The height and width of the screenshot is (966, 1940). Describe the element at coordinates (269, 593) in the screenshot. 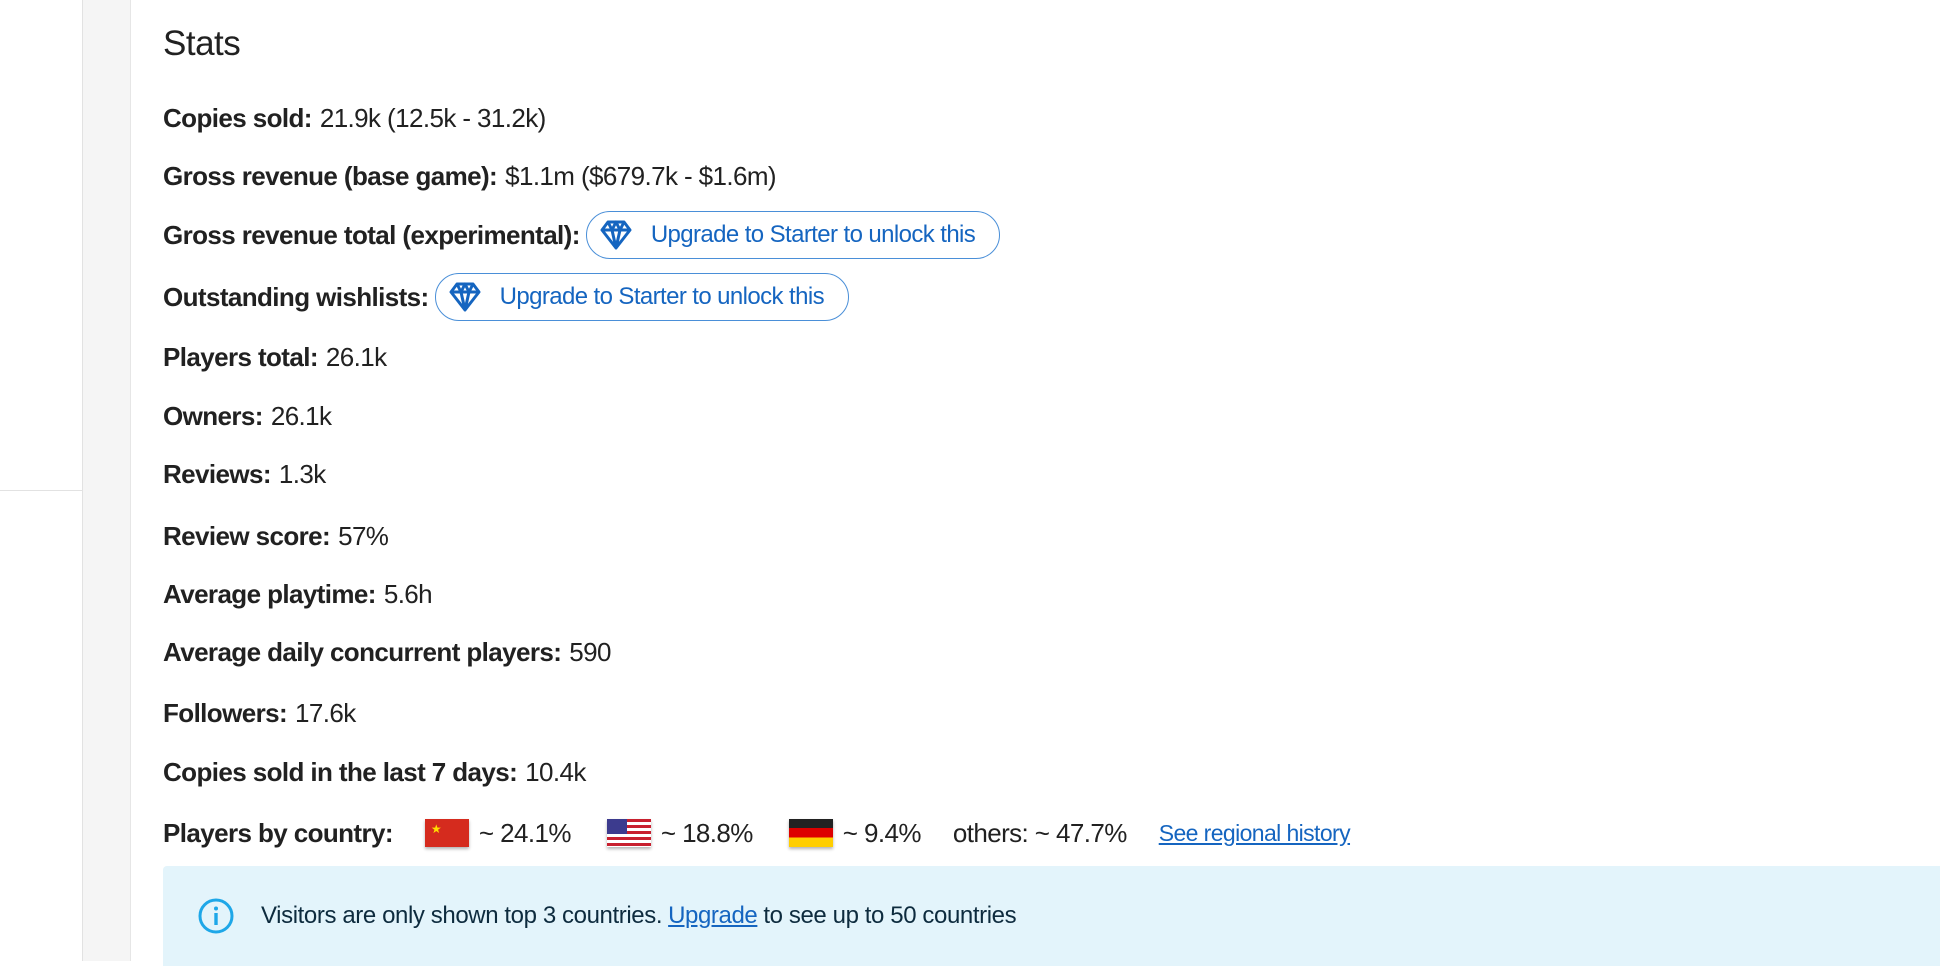

I see `stat-label: Average playtime:` at that location.